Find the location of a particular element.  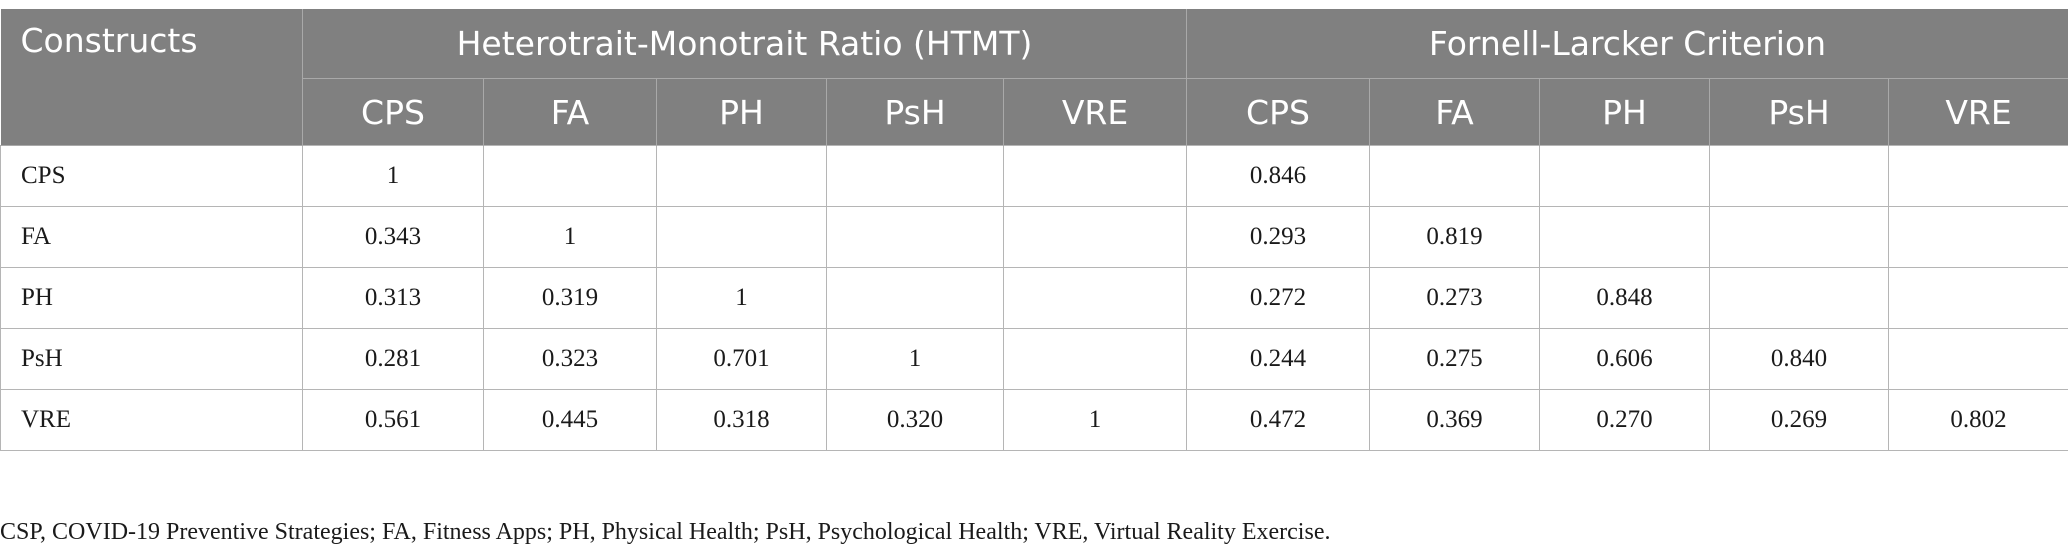

table-cell: 0.269 is located at coordinates (1799, 420).